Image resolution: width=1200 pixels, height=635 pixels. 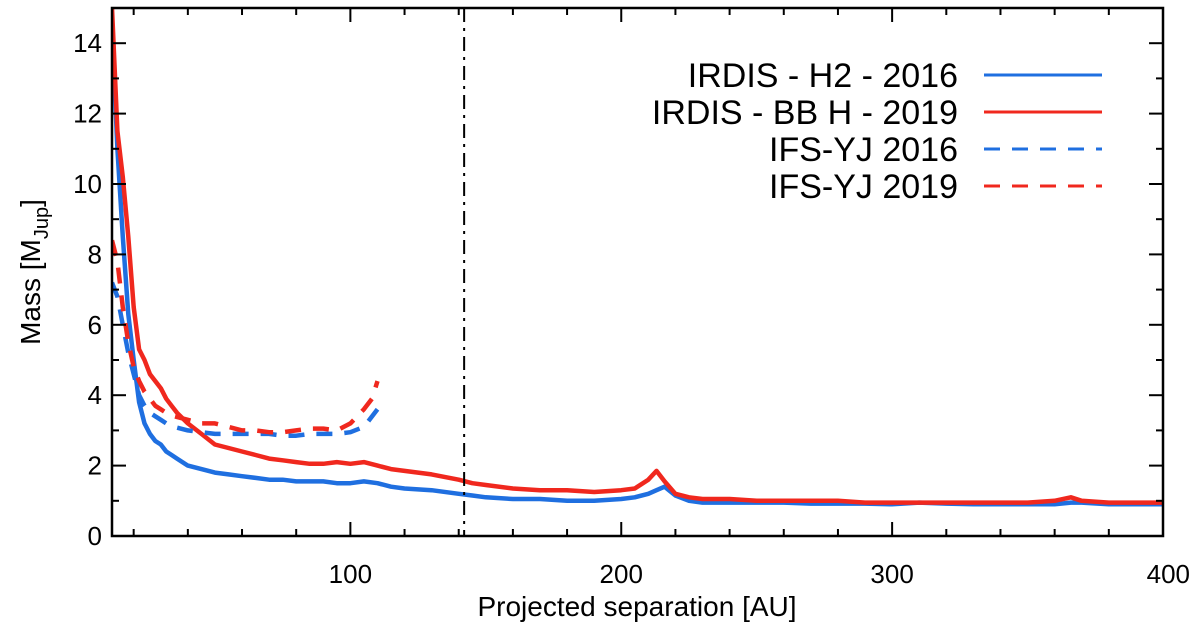 What do you see at coordinates (87, 184) in the screenshot?
I see `y-tick-label: 10` at bounding box center [87, 184].